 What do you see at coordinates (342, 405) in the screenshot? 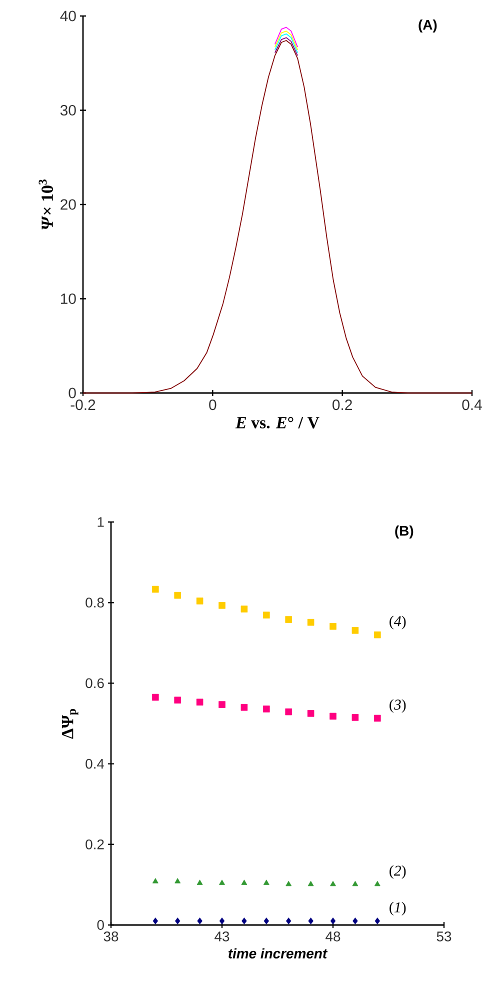
I see `x-tick-label: 0.2` at bounding box center [342, 405].